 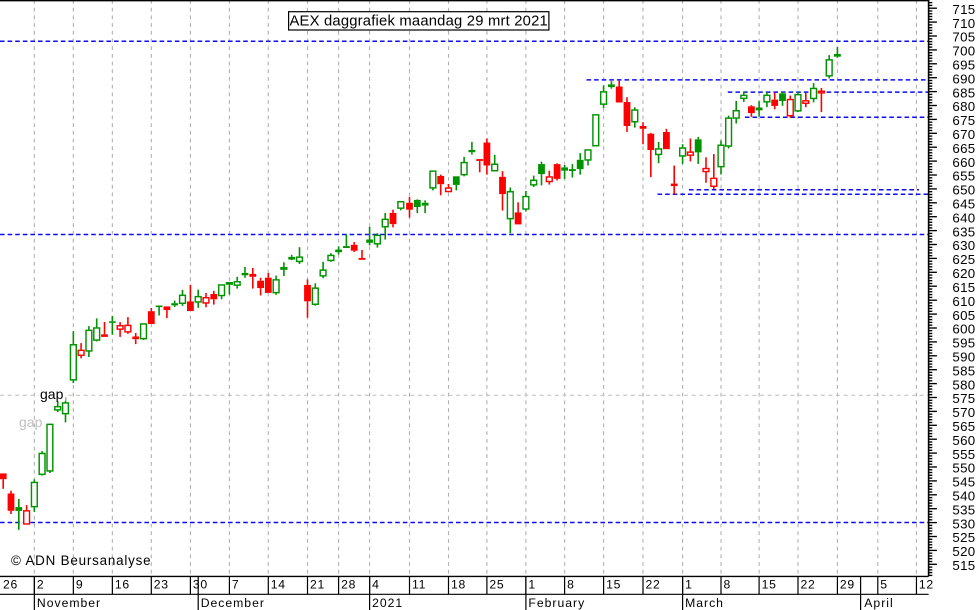 What do you see at coordinates (963, 343) in the screenshot?
I see `svg-text: 595` at bounding box center [963, 343].